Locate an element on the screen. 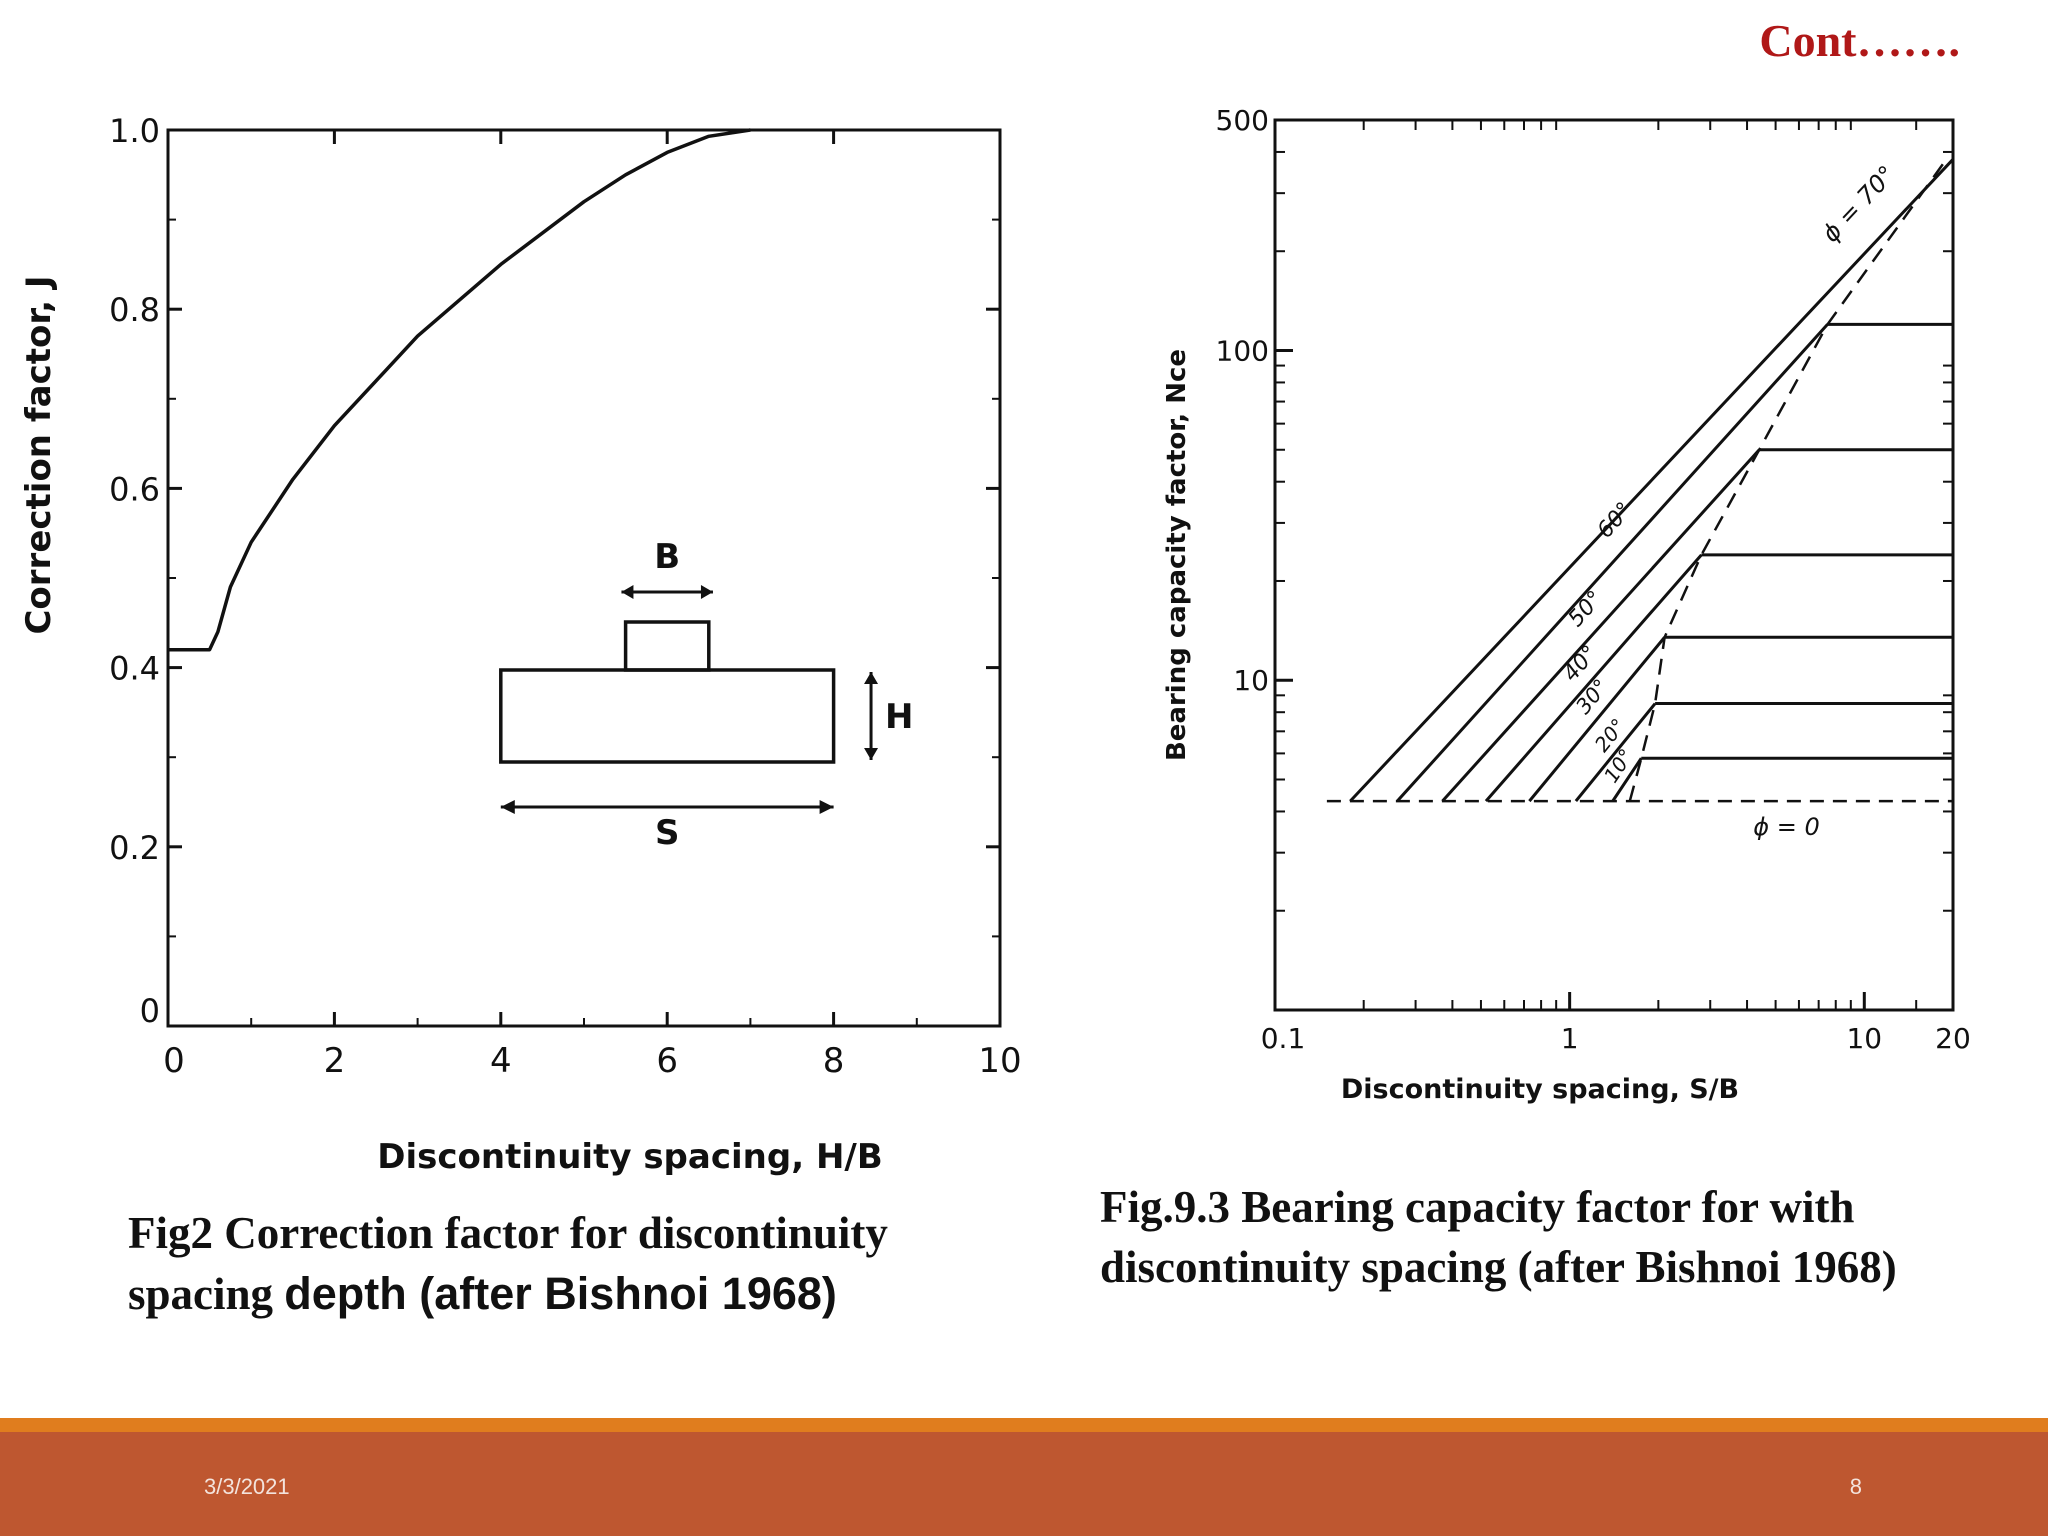 Image resolution: width=2048 pixels, height=1536 pixels. chart2-y-tick-label: 10 is located at coordinates (1251, 680).